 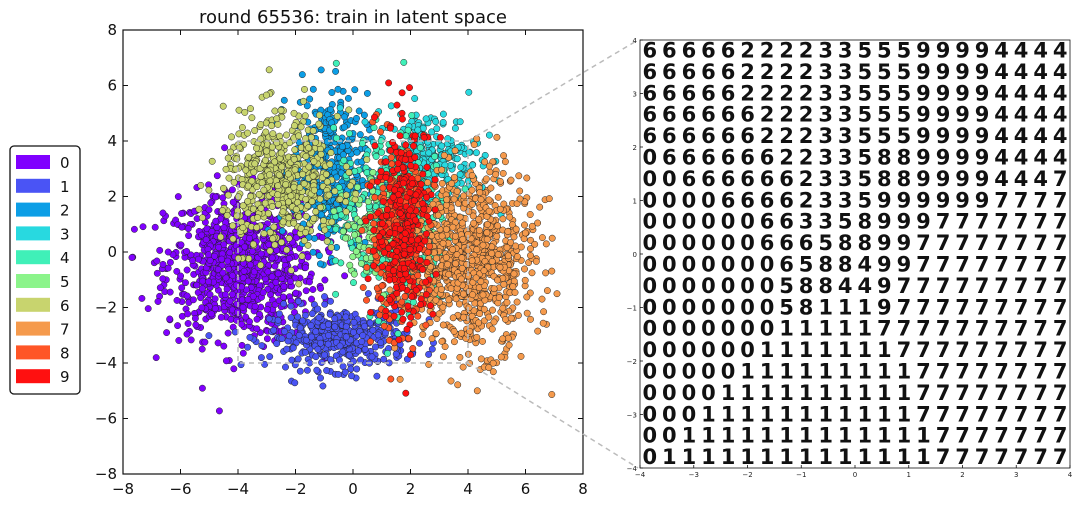 What do you see at coordinates (295, 489) in the screenshot?
I see `x-tick-label: −2` at bounding box center [295, 489].